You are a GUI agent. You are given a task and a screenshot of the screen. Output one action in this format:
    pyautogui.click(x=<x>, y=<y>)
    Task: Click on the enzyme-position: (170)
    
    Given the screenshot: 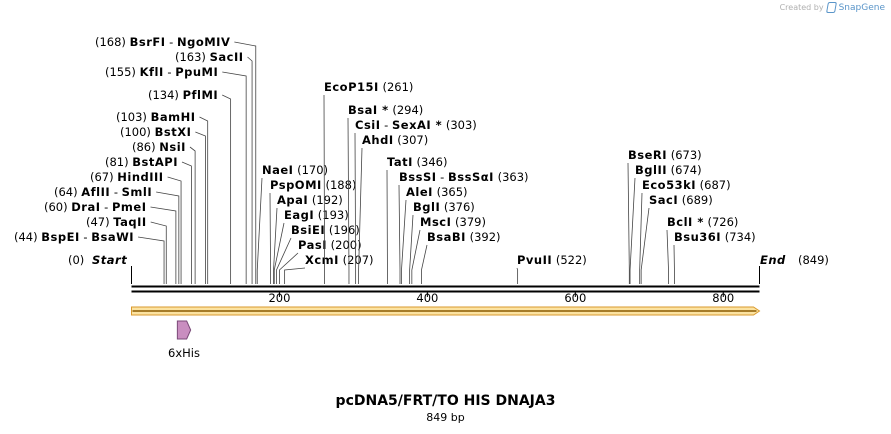 What is the action you would take?
    pyautogui.click(x=310, y=170)
    